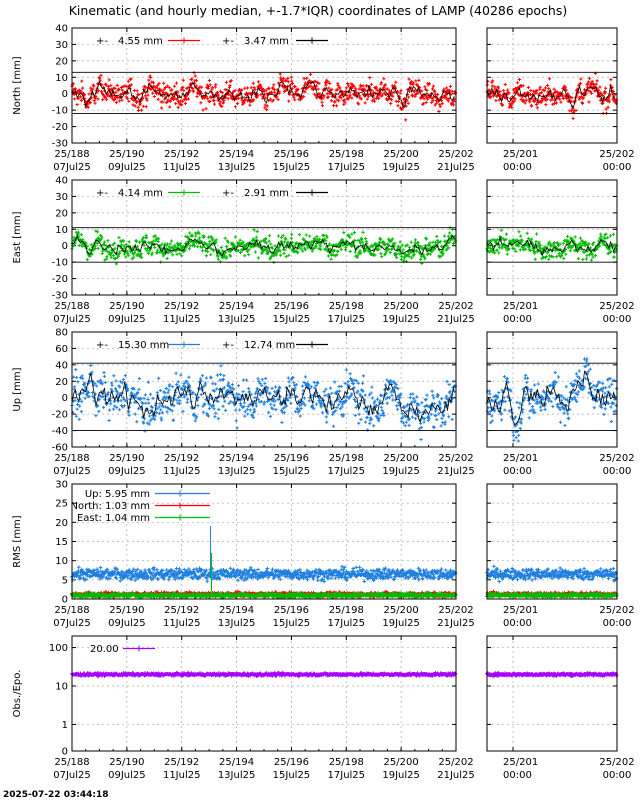  Describe the element at coordinates (401, 458) in the screenshot. I see `x-tick-label: 25/200` at that location.